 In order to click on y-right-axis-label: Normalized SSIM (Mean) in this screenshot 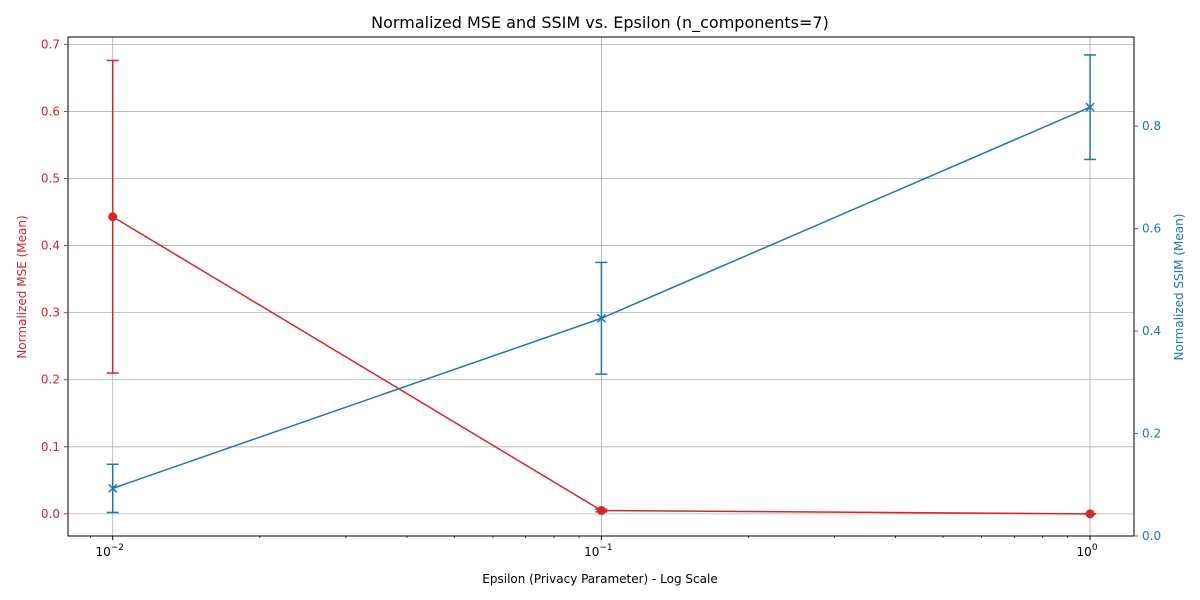, I will do `click(1179, 287)`.